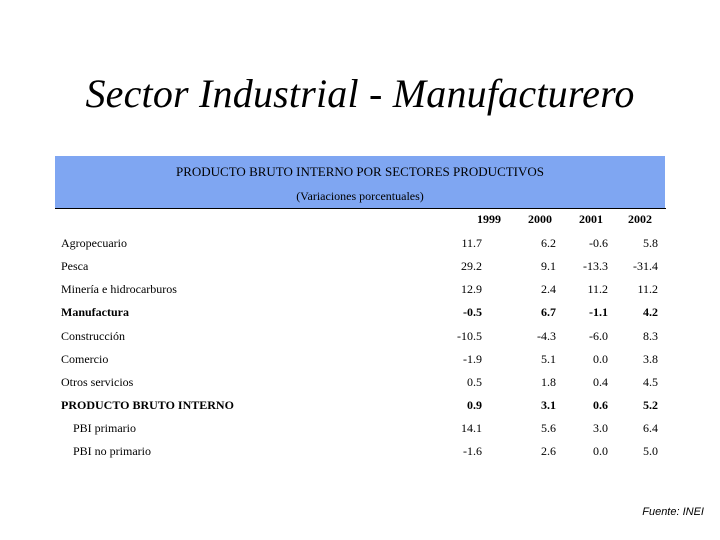 The height and width of the screenshot is (540, 720). I want to click on value-cell: -31.4, so click(645, 266).